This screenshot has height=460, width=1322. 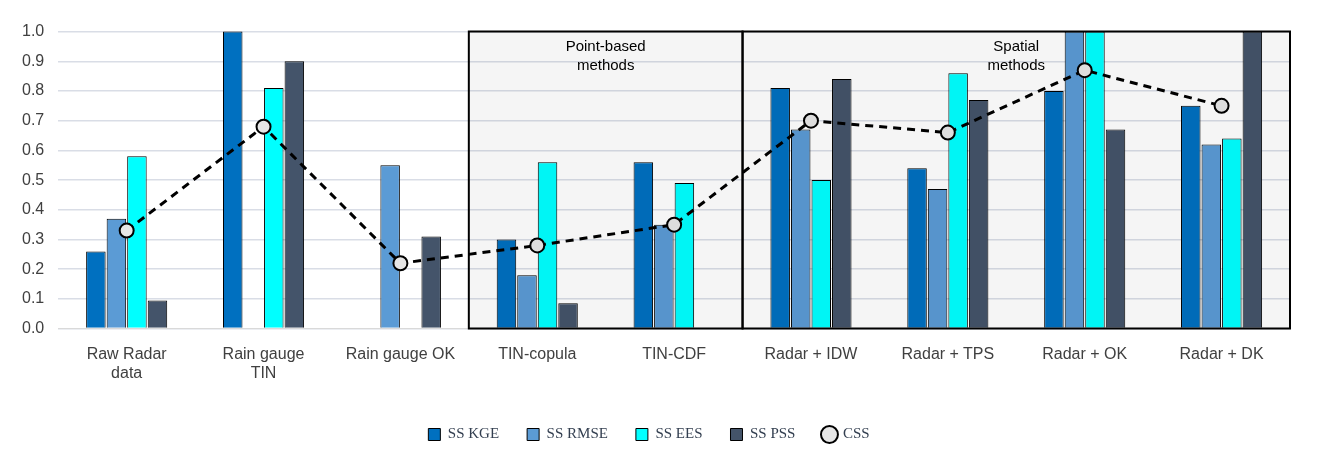 What do you see at coordinates (33, 238) in the screenshot?
I see `y-tick-label: 0.3` at bounding box center [33, 238].